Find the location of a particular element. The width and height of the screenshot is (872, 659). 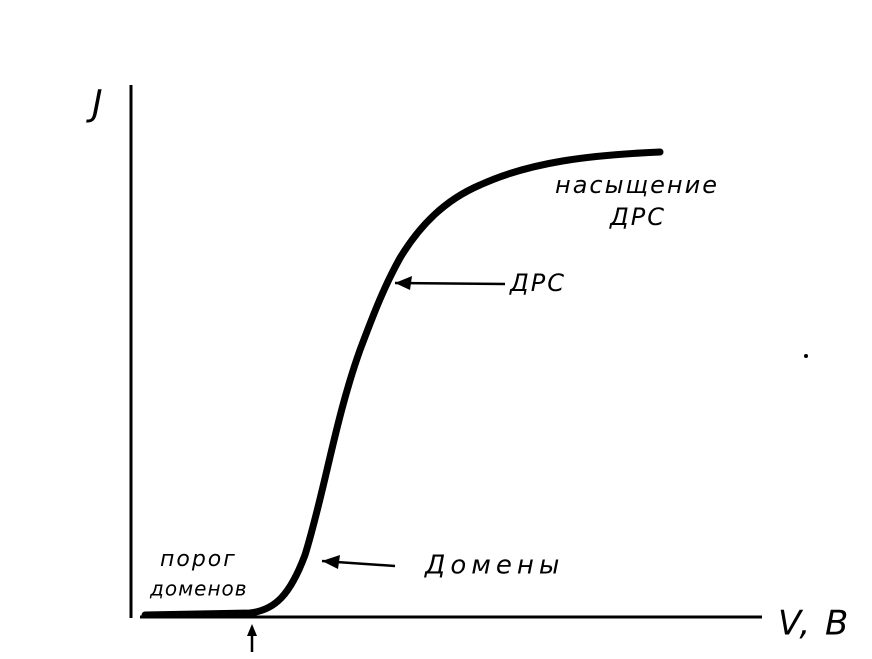

annotation: насыщение is located at coordinates (637, 185).